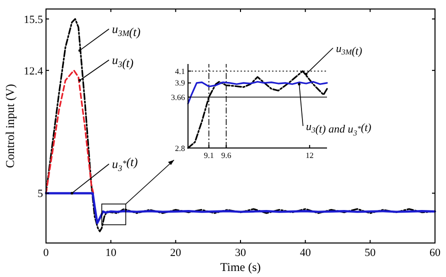 The width and height of the screenshot is (446, 277). What do you see at coordinates (370, 253) in the screenshot?
I see `x-tick-label: 50` at bounding box center [370, 253].